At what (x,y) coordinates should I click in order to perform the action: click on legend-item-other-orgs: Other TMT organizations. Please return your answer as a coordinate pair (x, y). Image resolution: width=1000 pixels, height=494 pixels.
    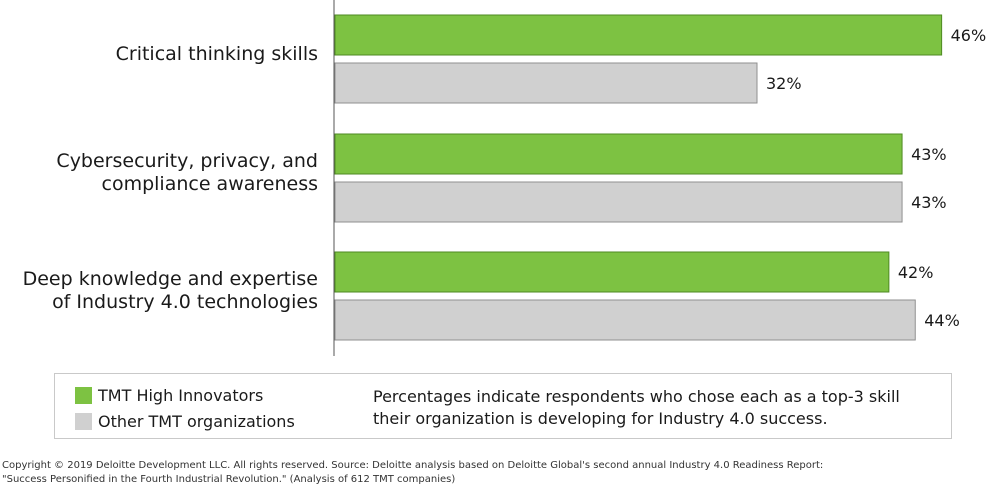
    Looking at the image, I should click on (185, 421).